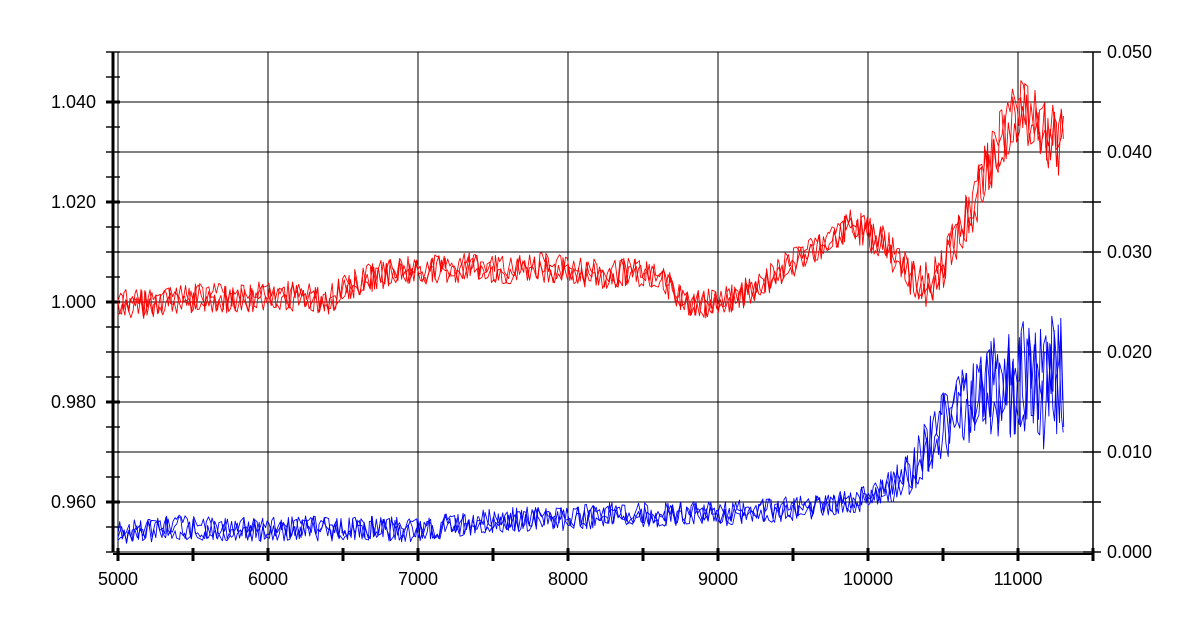 The image size is (1200, 629). What do you see at coordinates (1129, 152) in the screenshot?
I see `y-right-tick-label: 0.040` at bounding box center [1129, 152].